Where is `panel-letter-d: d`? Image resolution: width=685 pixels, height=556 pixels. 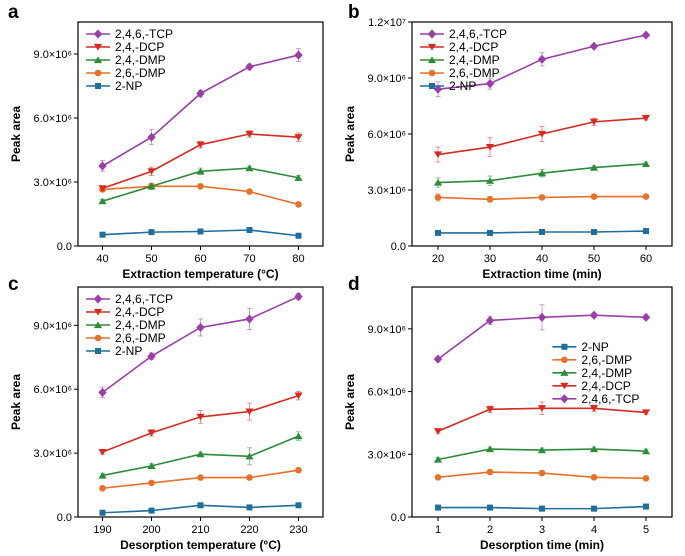
panel-letter-d: d is located at coordinates (354, 284).